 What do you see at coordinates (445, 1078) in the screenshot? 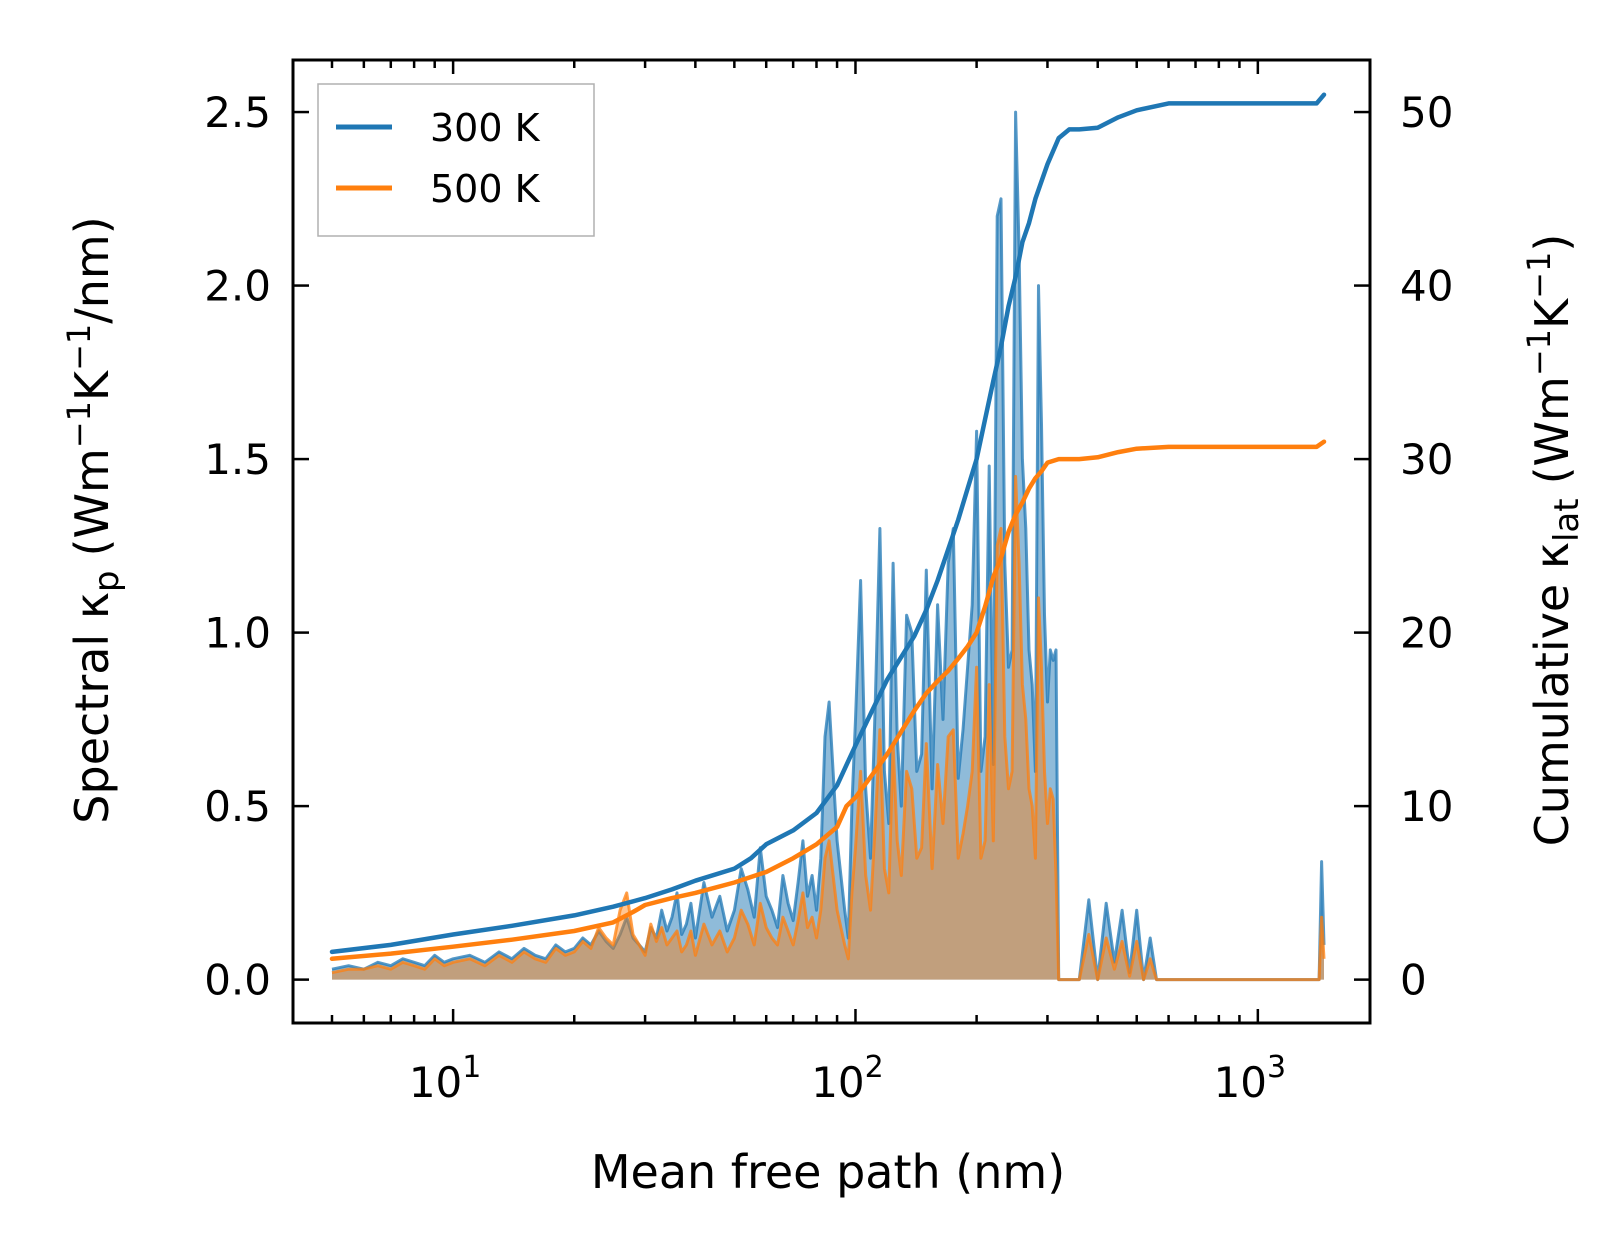
I see `x-tick-label: 10¹` at bounding box center [445, 1078].